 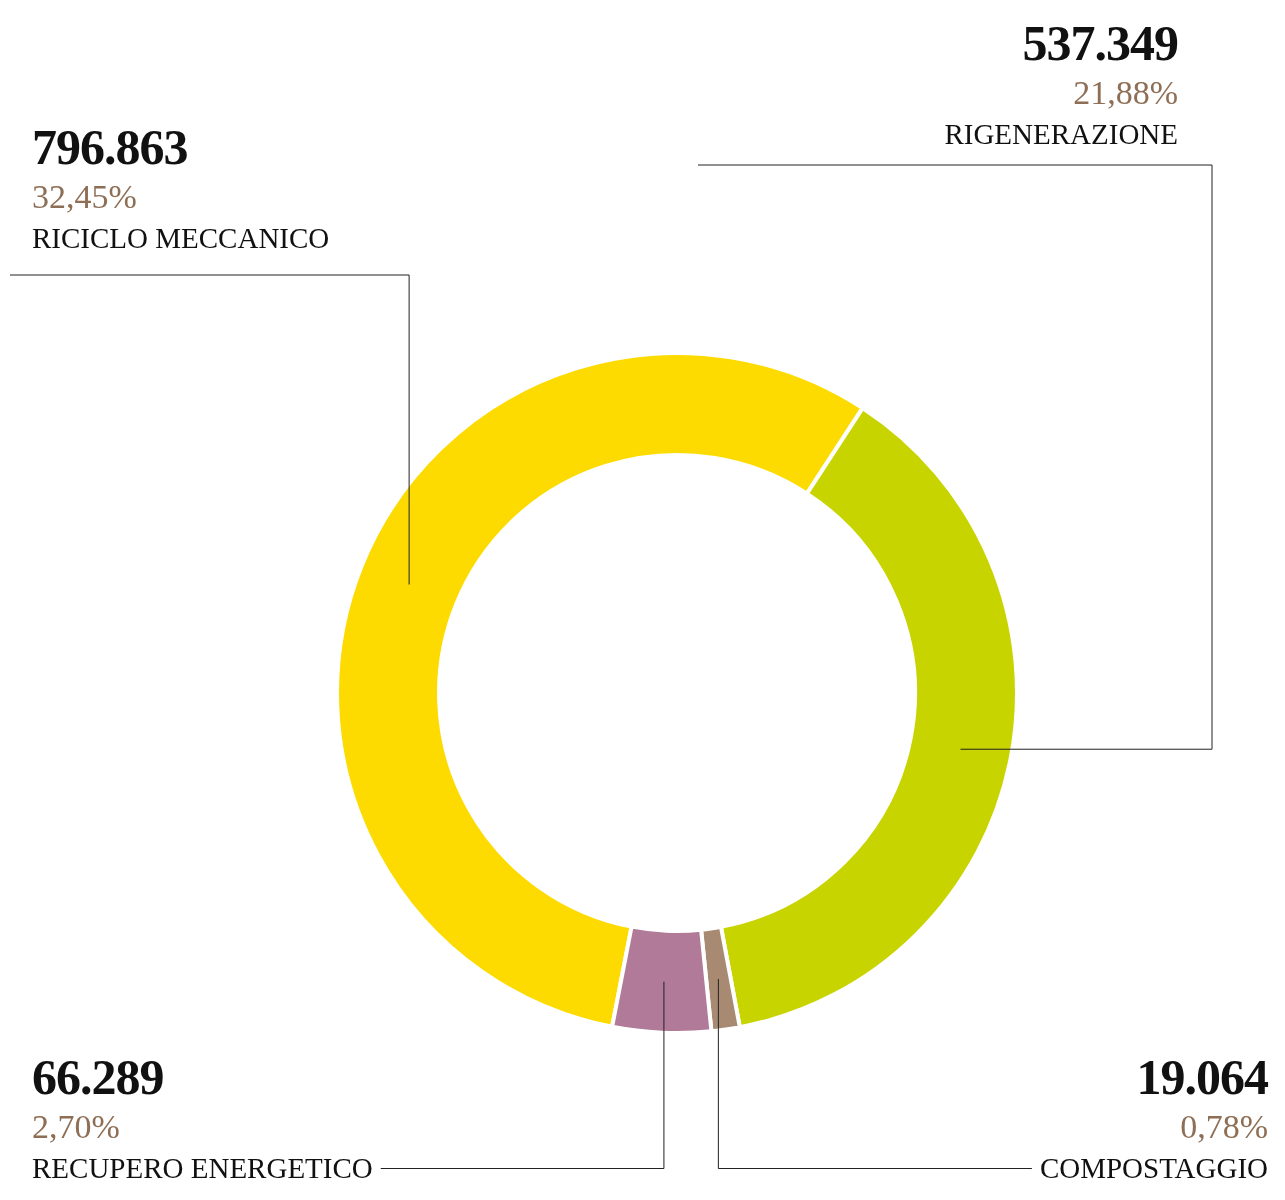 What do you see at coordinates (98, 1077) in the screenshot?
I see `data-label: 66.289` at bounding box center [98, 1077].